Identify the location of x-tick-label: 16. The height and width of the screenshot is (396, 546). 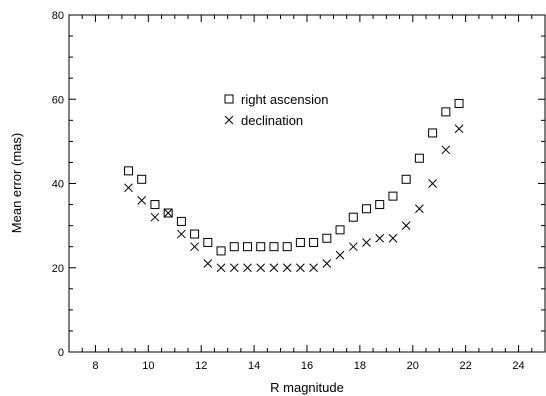
(307, 366).